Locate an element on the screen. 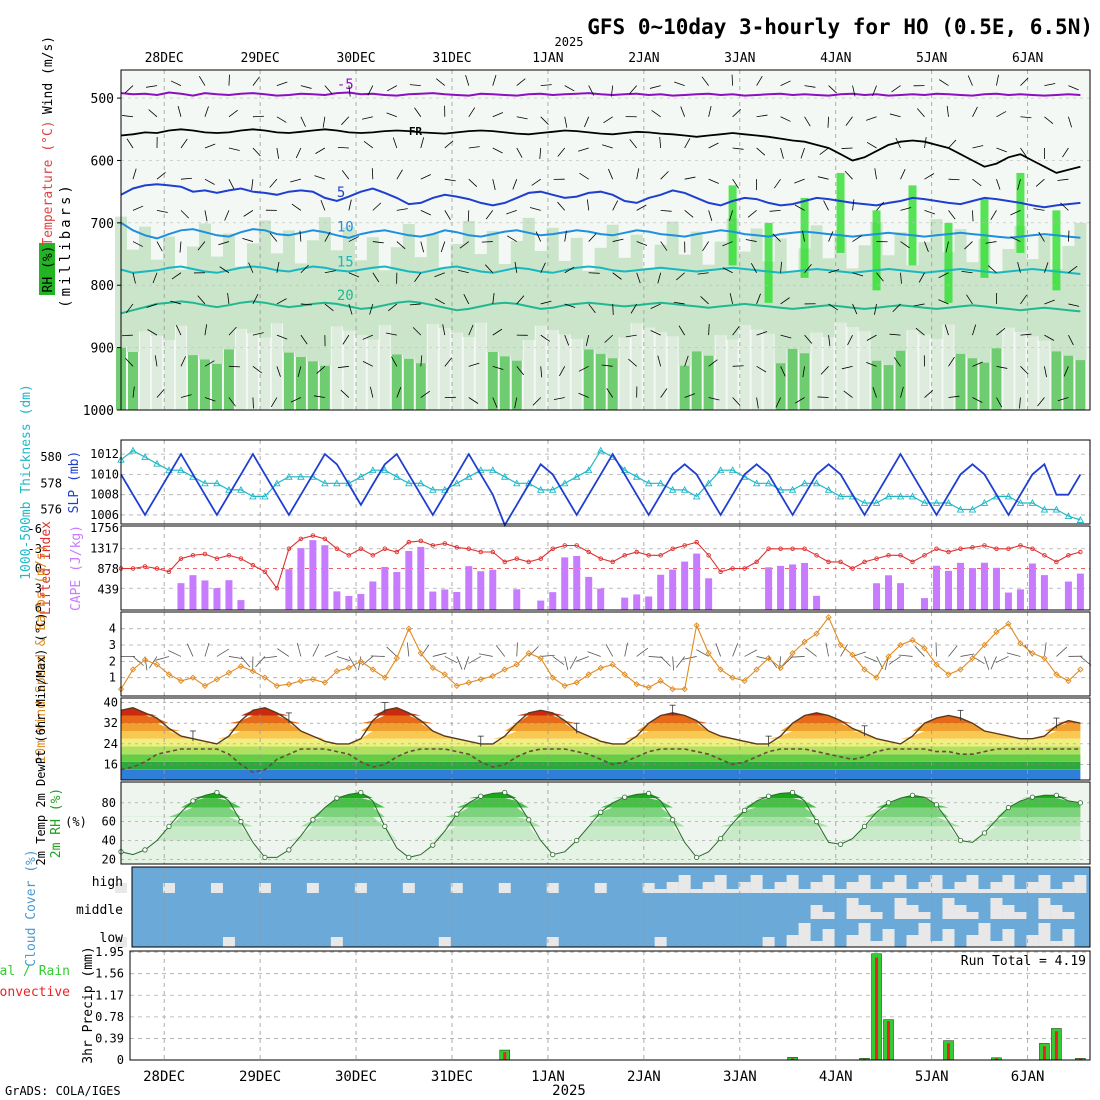 This screenshot has width=1100, height=1100. pressure-level-label: 900 is located at coordinates (102, 349).